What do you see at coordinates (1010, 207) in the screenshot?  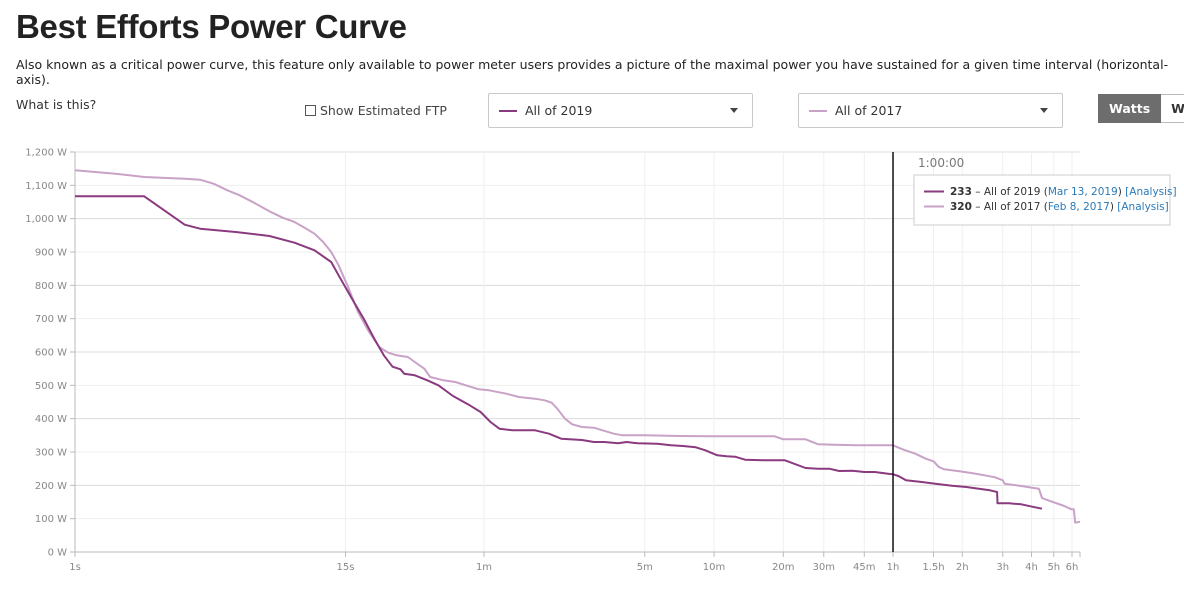 I see `tooltip-series-name: – All of 2017 (` at bounding box center [1010, 207].